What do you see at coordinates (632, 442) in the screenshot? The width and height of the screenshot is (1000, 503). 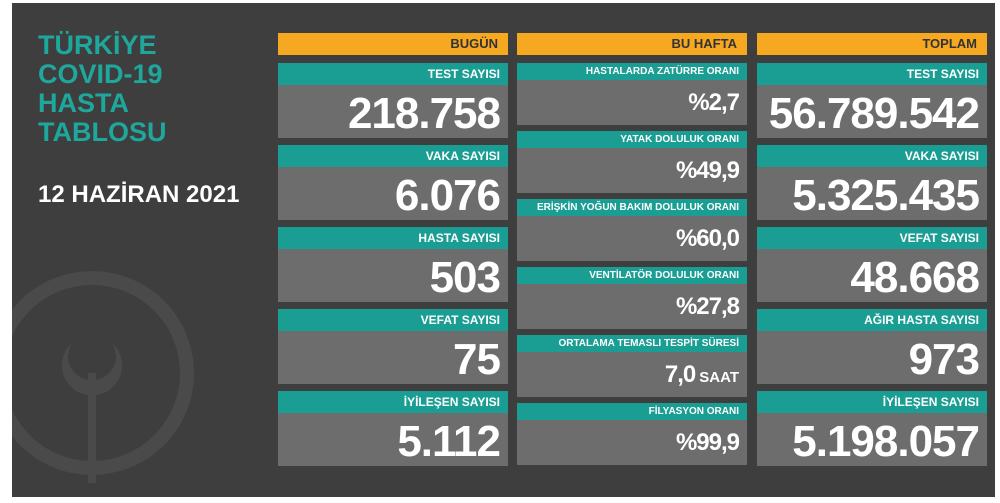 I see `card-value: %99,9` at bounding box center [632, 442].